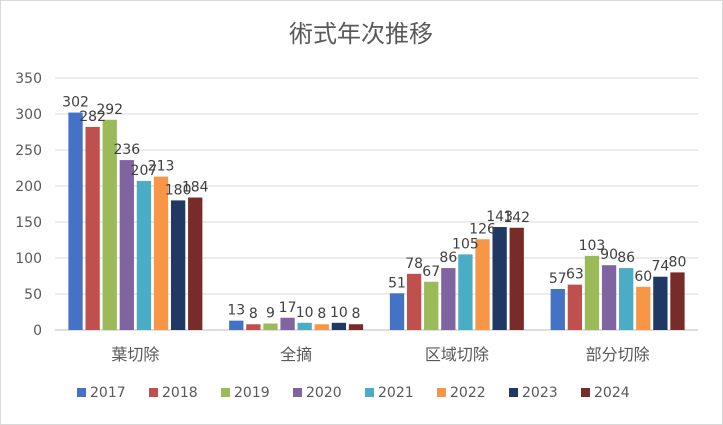  Describe the element at coordinates (575, 275) in the screenshot. I see `data-label: 63` at that location.